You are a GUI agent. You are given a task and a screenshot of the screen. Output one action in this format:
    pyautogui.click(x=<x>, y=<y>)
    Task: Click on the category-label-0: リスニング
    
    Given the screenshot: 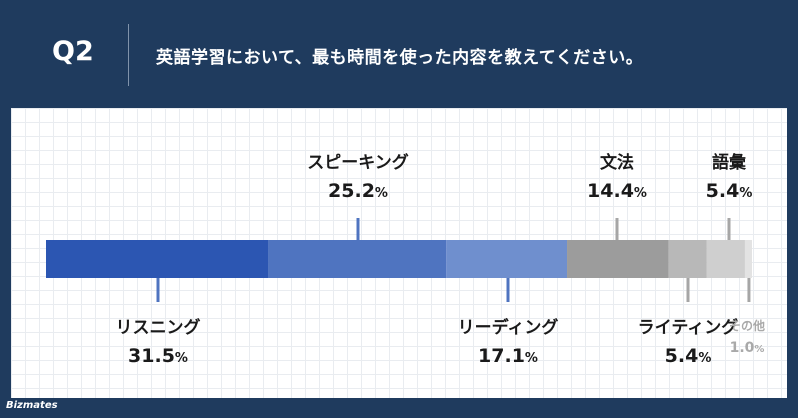 What is the action you would take?
    pyautogui.click(x=158, y=327)
    